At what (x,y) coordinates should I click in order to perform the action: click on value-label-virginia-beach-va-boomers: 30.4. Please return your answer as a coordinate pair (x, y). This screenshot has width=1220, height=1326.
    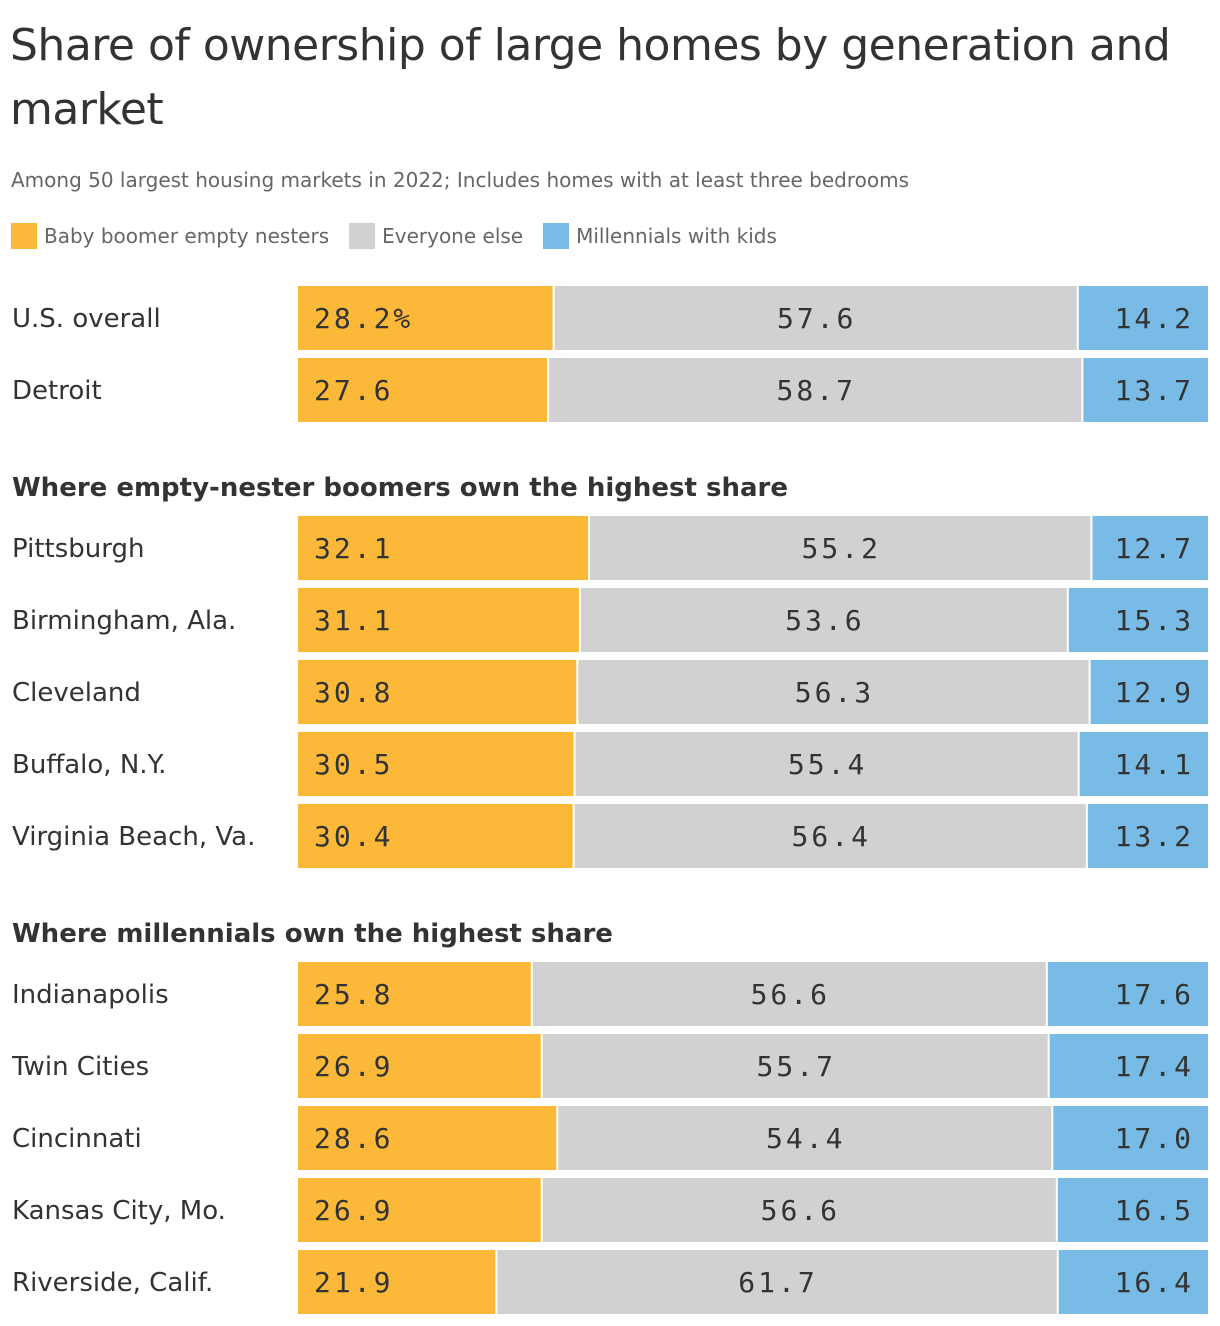
    Looking at the image, I should click on (353, 836).